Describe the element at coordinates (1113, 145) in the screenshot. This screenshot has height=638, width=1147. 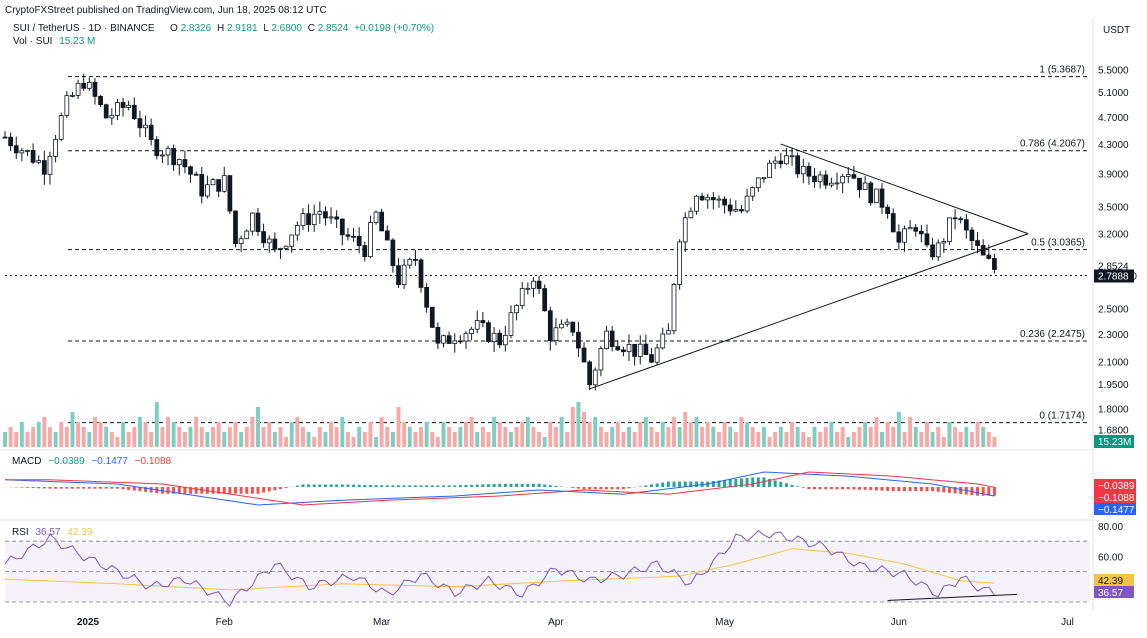
I see `price-tick-label-3: 4.3000` at that location.